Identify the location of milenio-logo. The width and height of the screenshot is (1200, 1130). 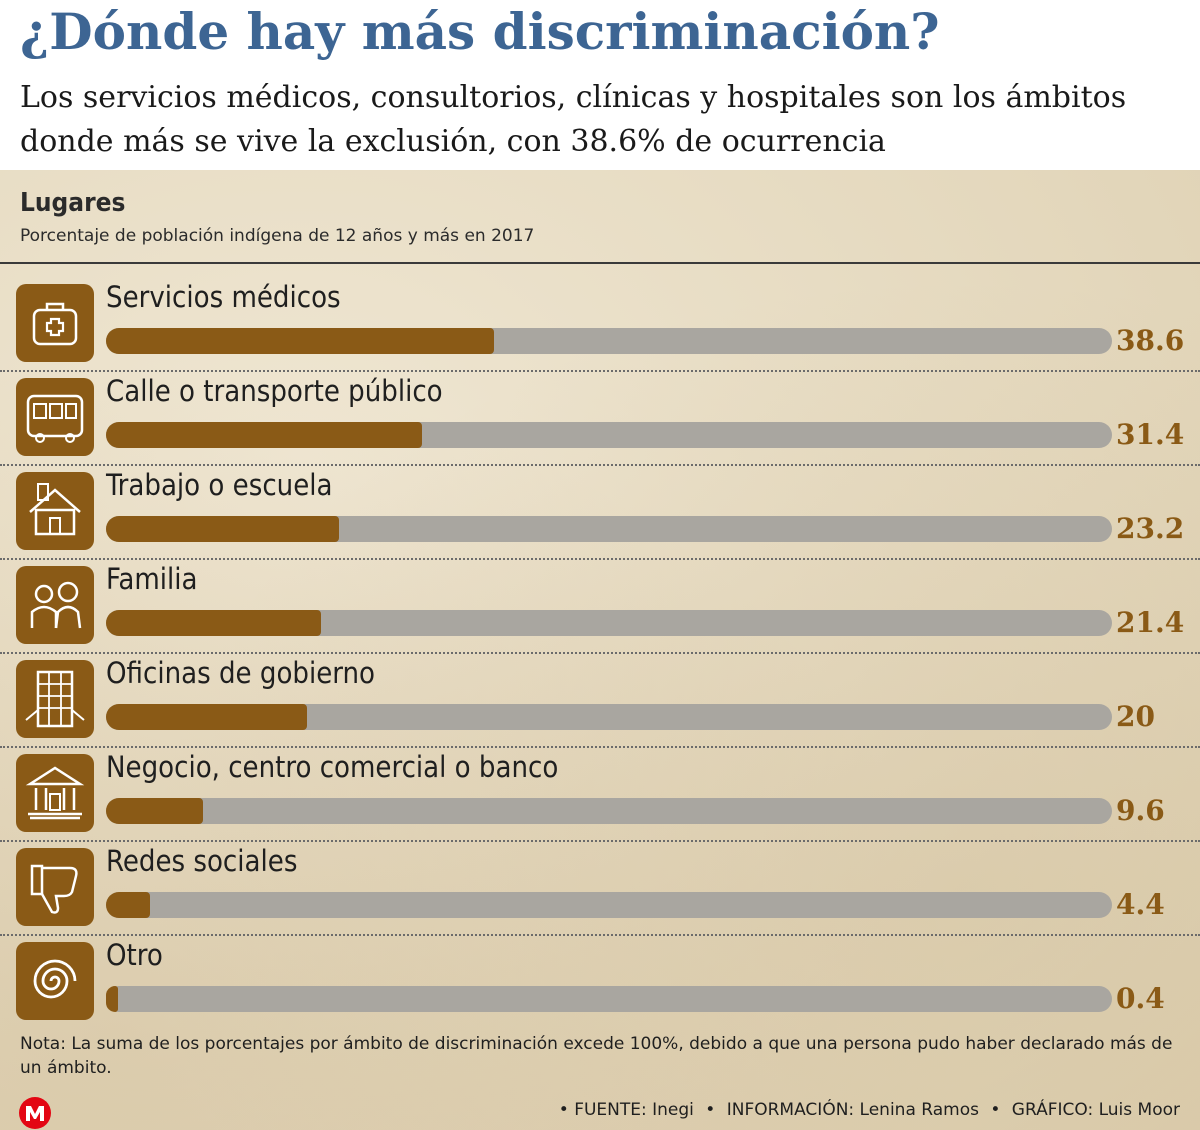
(35, 1113).